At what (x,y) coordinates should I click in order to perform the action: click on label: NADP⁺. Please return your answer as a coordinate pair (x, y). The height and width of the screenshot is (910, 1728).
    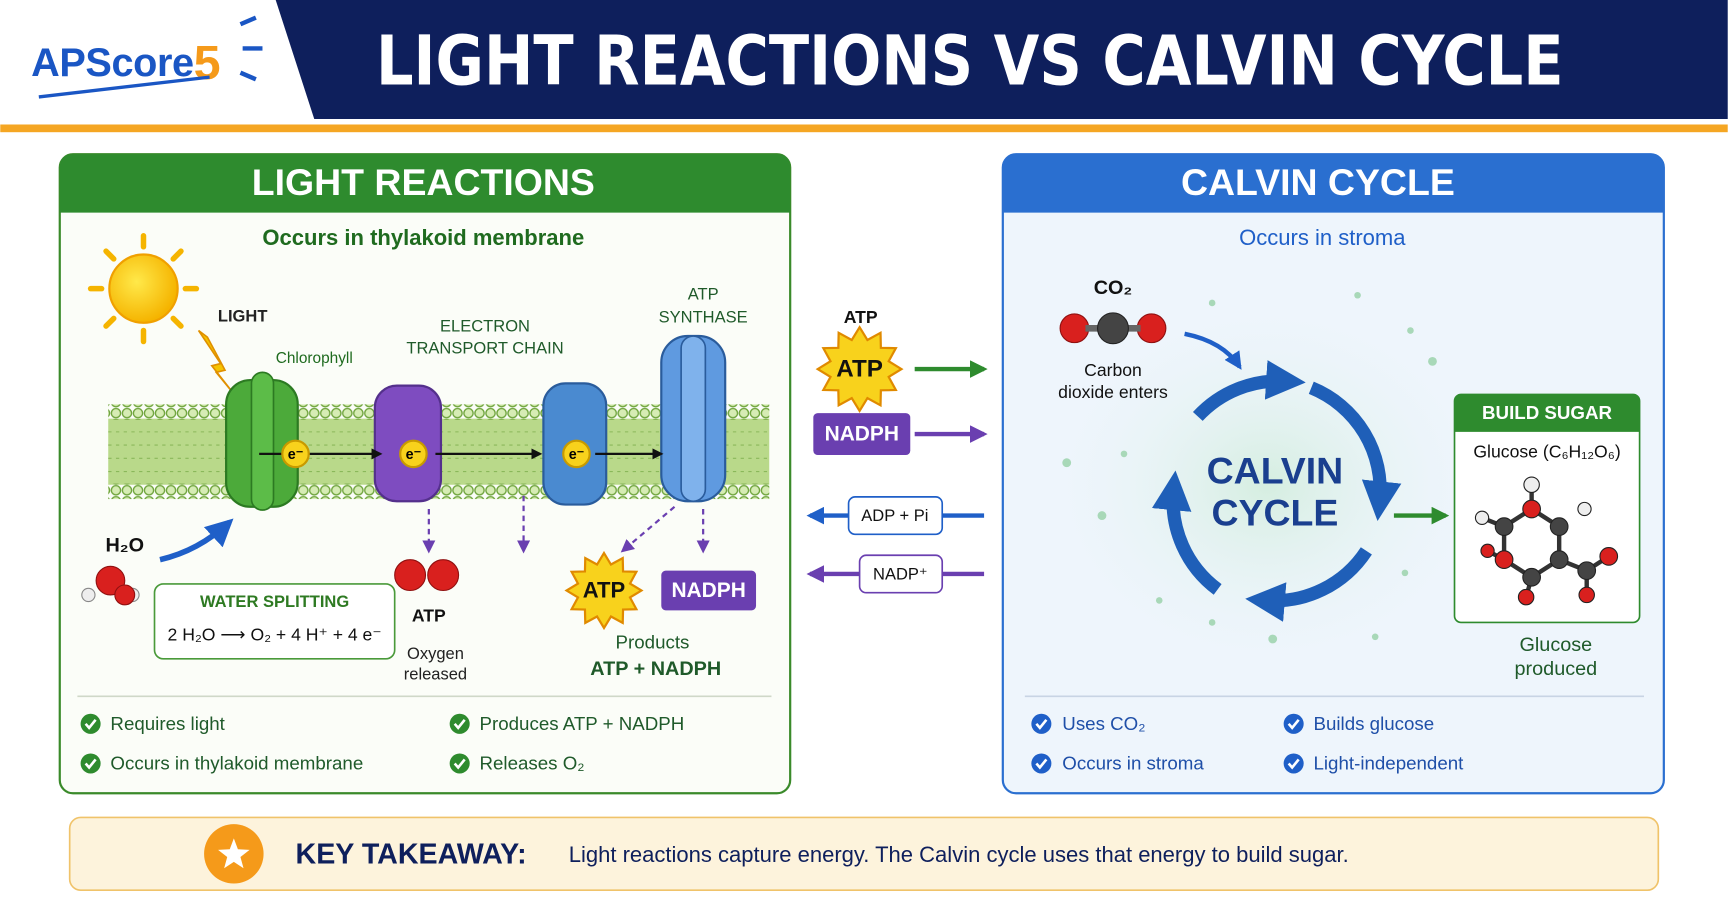
    Looking at the image, I should click on (900, 573).